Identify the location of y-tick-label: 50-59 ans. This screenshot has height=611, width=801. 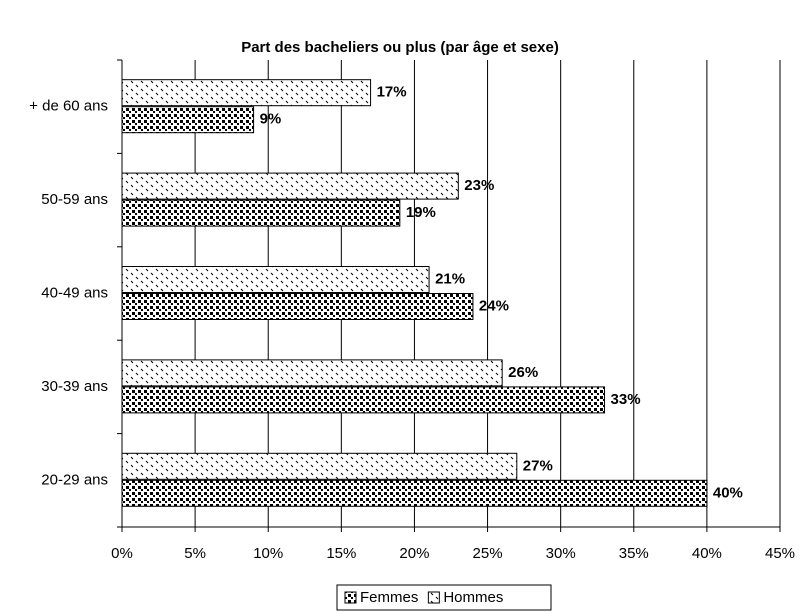
(74, 199).